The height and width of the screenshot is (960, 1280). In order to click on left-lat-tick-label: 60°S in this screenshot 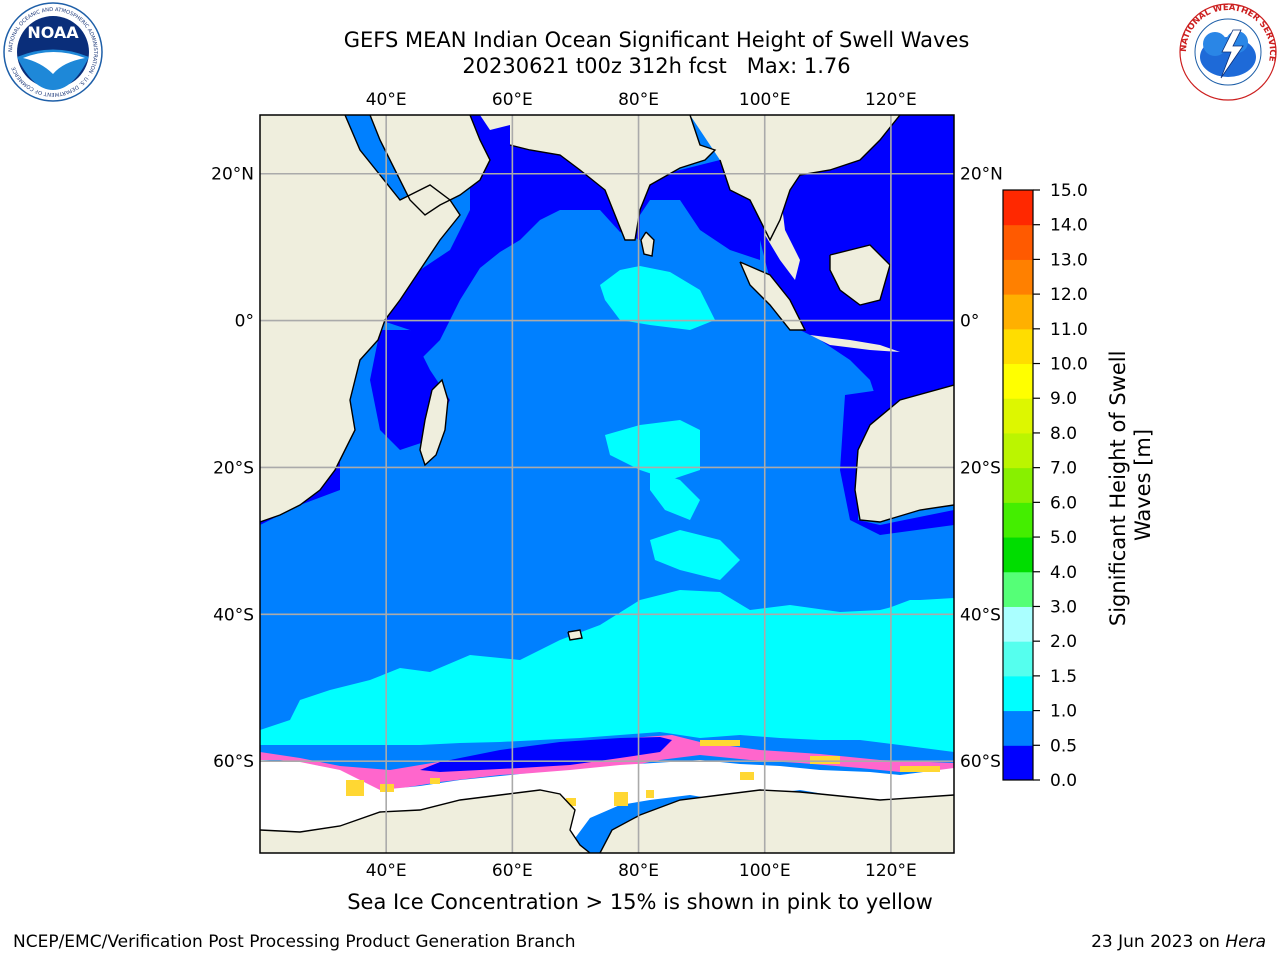, I will do `click(233, 762)`.